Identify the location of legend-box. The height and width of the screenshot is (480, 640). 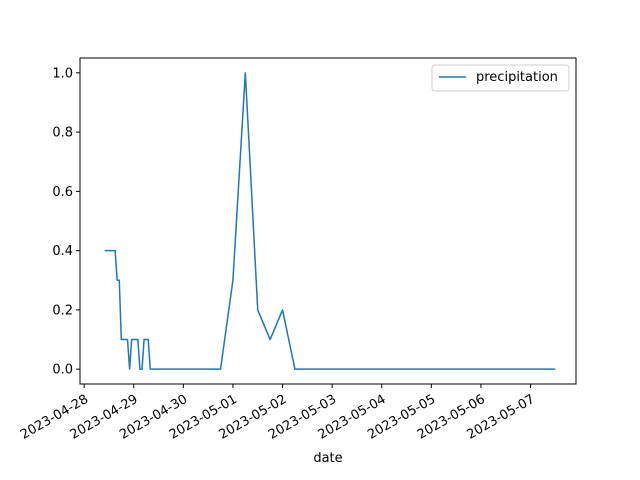
(500, 78).